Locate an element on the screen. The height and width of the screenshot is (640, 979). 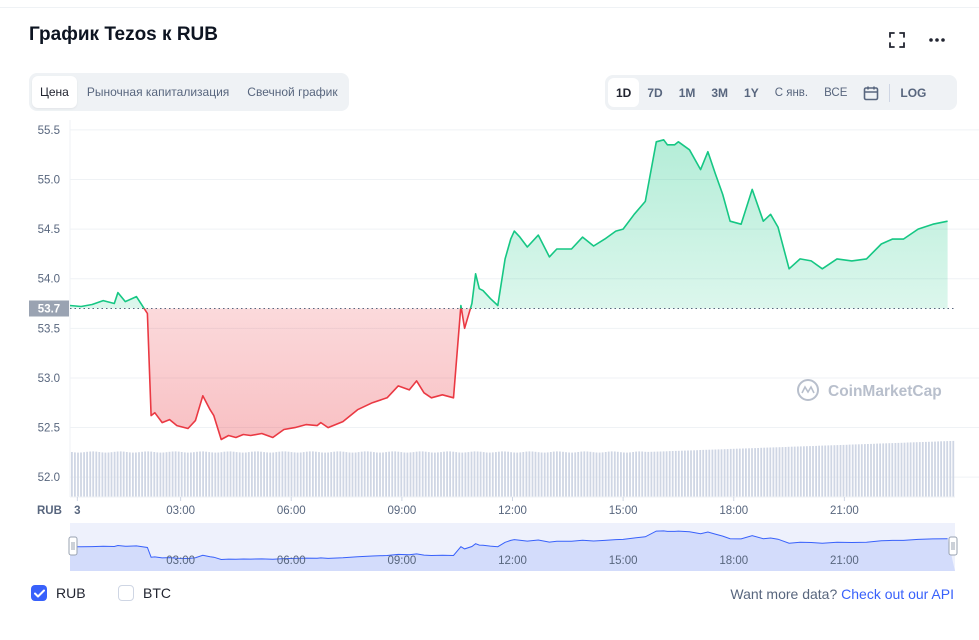
navigator-handle-right is located at coordinates (953, 546).